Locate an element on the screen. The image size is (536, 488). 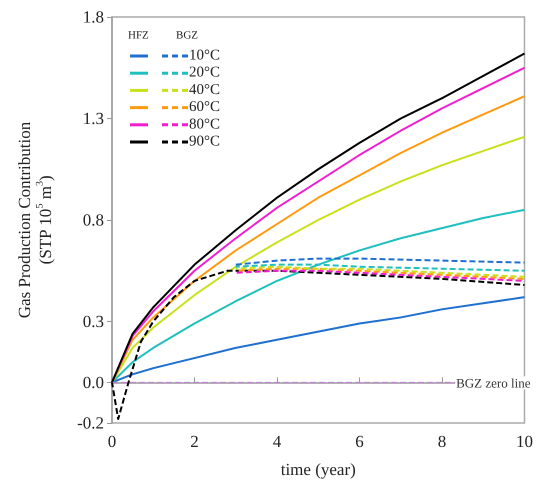
annotation: BGZ is located at coordinates (187, 36).